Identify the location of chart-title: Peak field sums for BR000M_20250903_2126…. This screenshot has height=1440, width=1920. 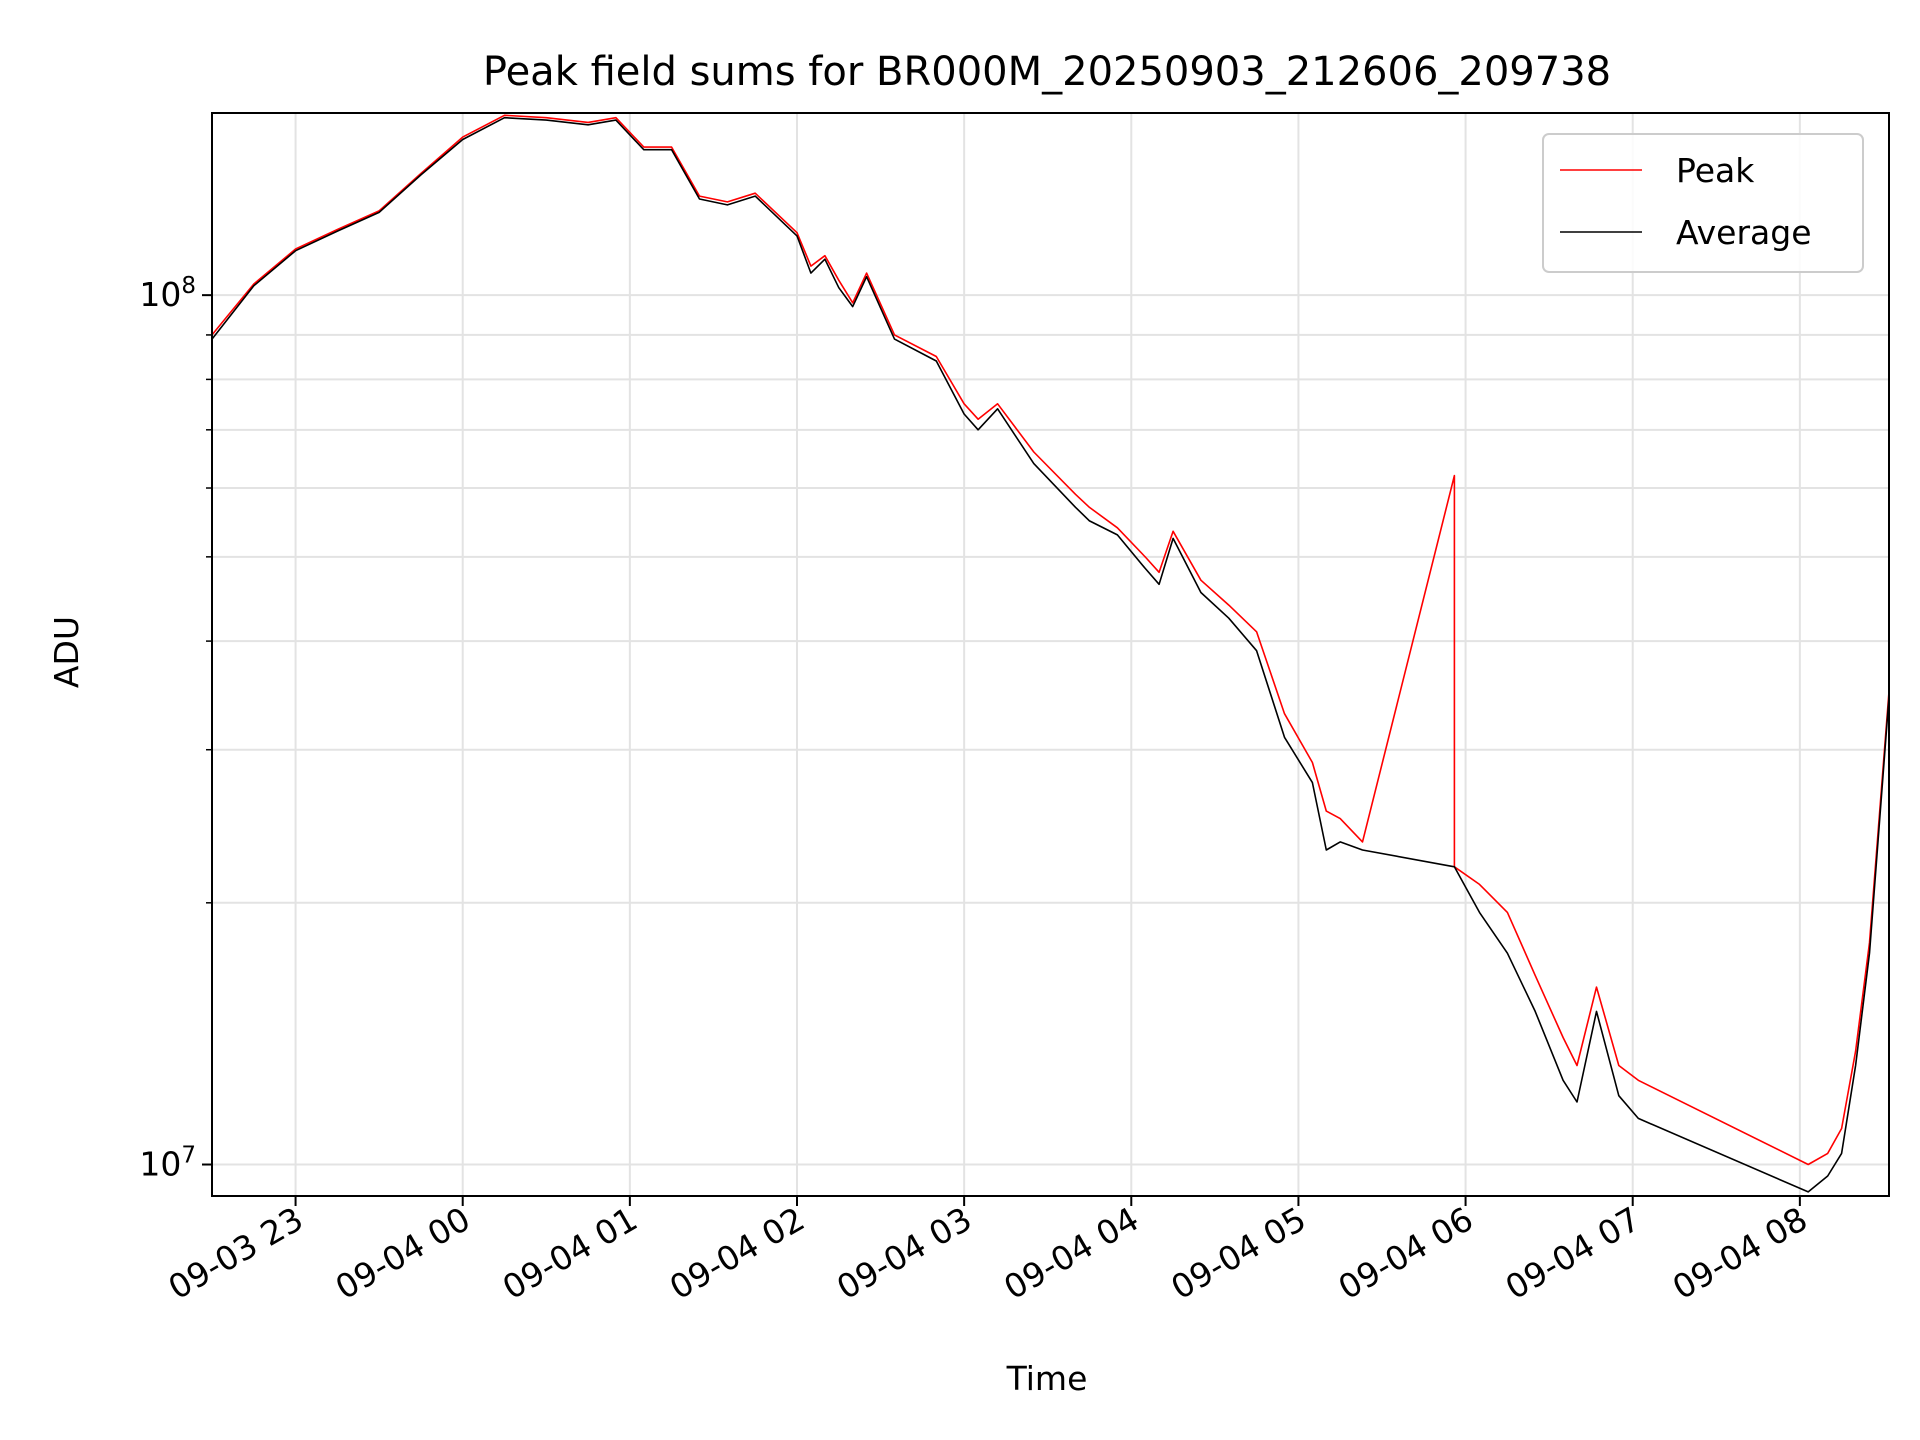
(1047, 72).